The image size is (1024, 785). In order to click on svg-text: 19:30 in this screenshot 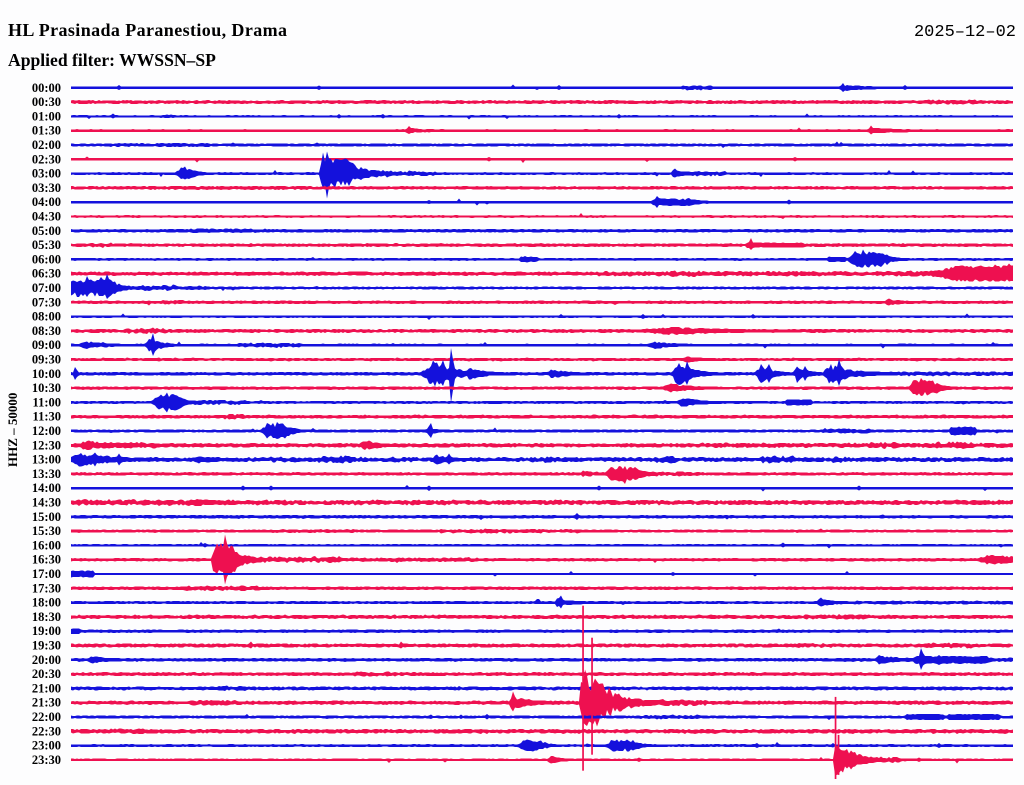, I will do `click(46, 646)`.